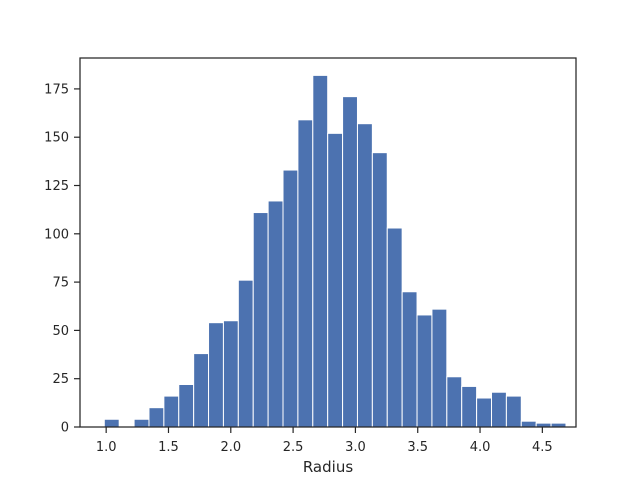 The image size is (640, 480). I want to click on y-tick-label: 75, so click(60, 283).